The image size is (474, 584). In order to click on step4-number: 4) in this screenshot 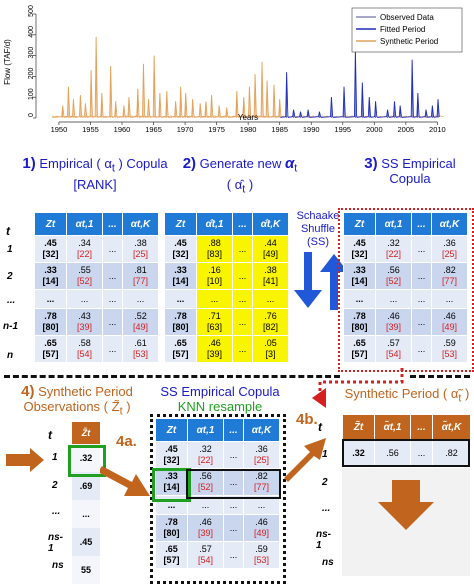, I will do `click(28, 391)`.